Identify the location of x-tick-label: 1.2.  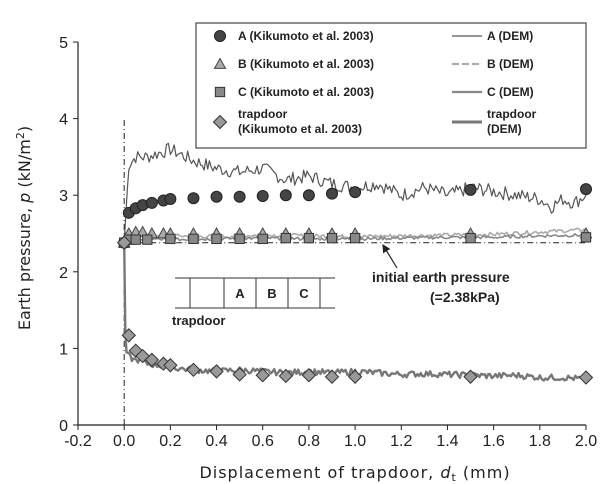
(401, 441).